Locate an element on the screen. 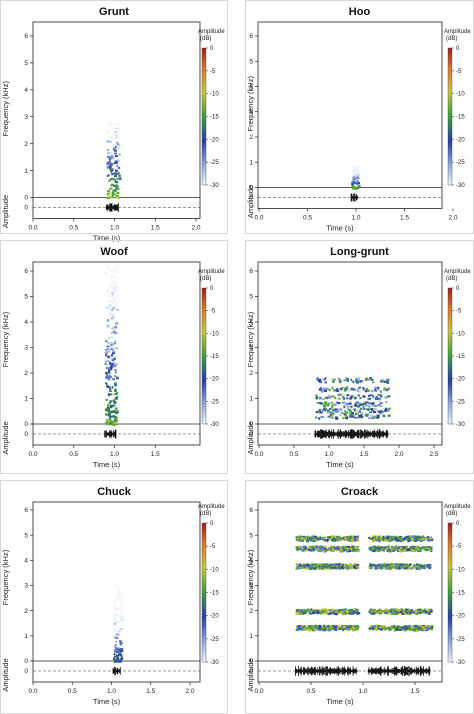 The height and width of the screenshot is (714, 474). panel-title: Long-grunt is located at coordinates (359, 252).